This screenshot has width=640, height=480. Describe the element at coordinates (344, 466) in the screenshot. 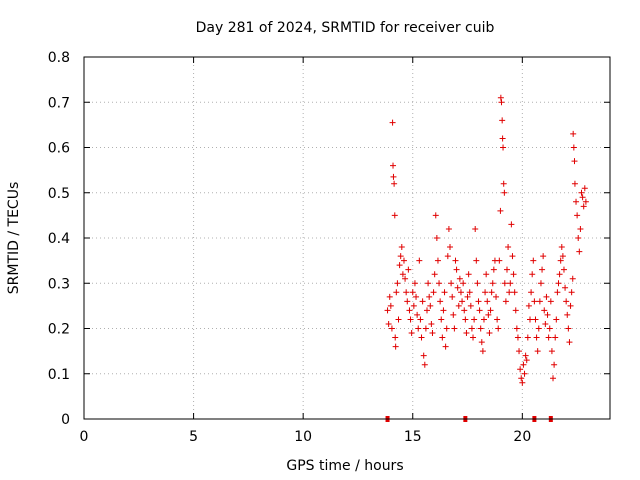

I see `x-axis-label: GPS time / hours` at that location.